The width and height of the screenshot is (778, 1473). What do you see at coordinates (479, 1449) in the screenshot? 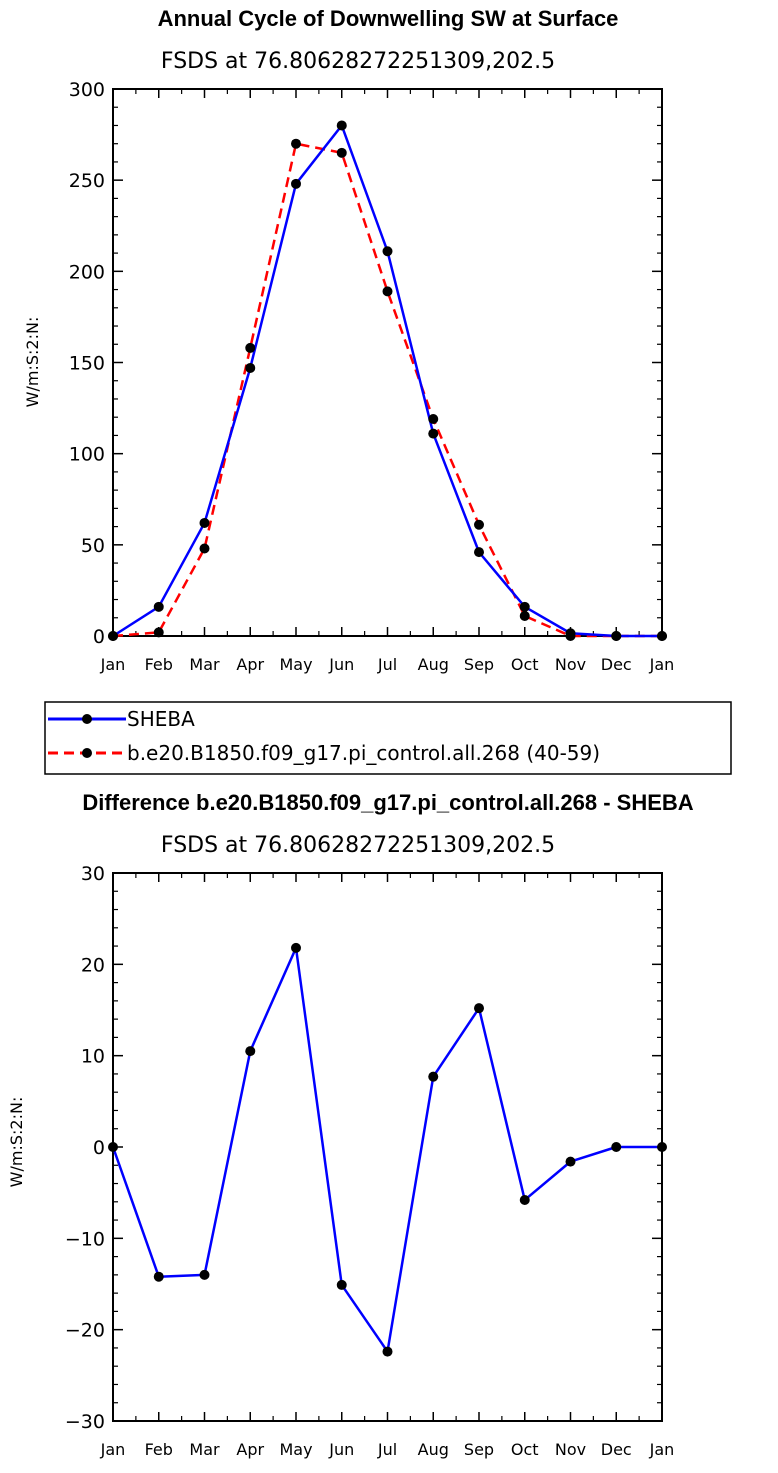
I see `chart2-x-tick-label: Sep` at bounding box center [479, 1449].